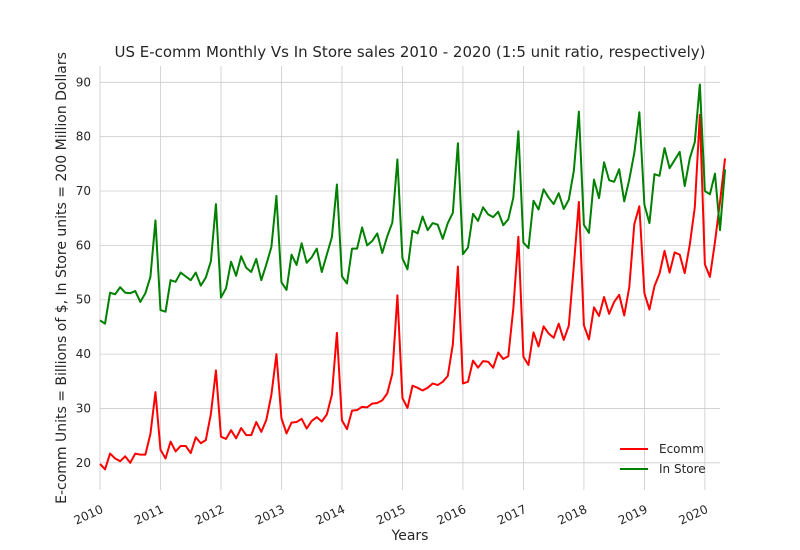 The width and height of the screenshot is (800, 550). Describe the element at coordinates (331, 515) in the screenshot. I see `x-tick-label: 2014` at that location.